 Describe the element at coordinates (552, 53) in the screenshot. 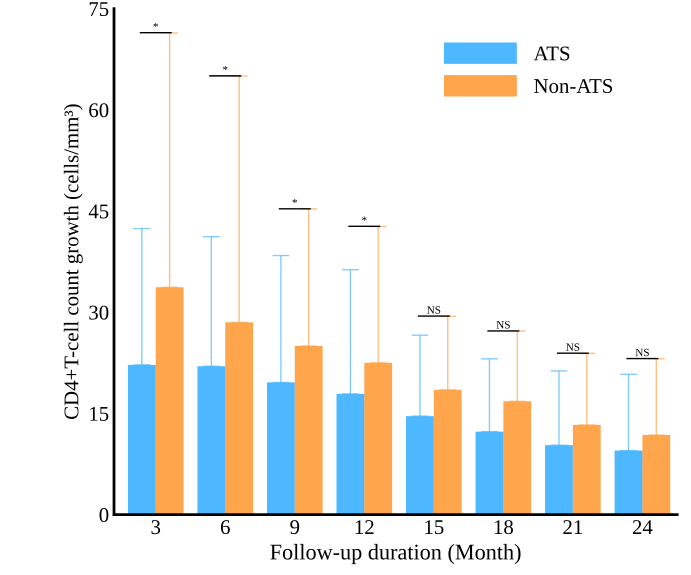

I see `legend-label: ATS` at that location.